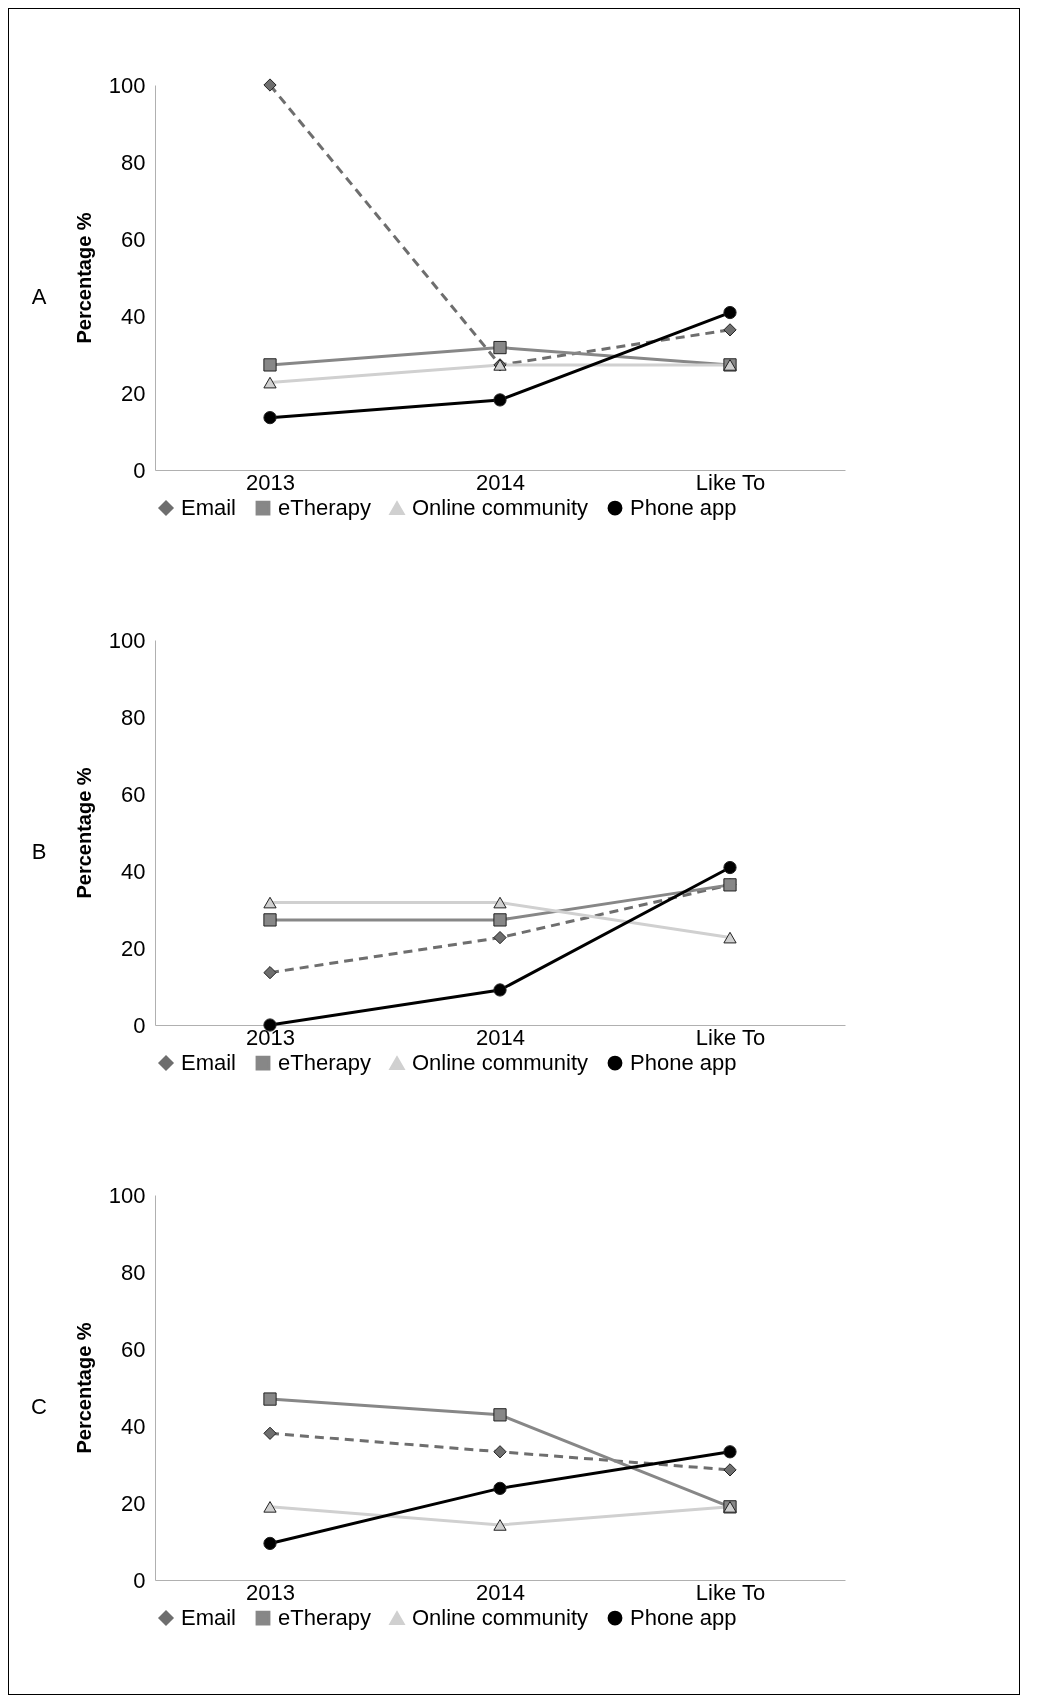  I want to click on text: C, so click(39, 1406).